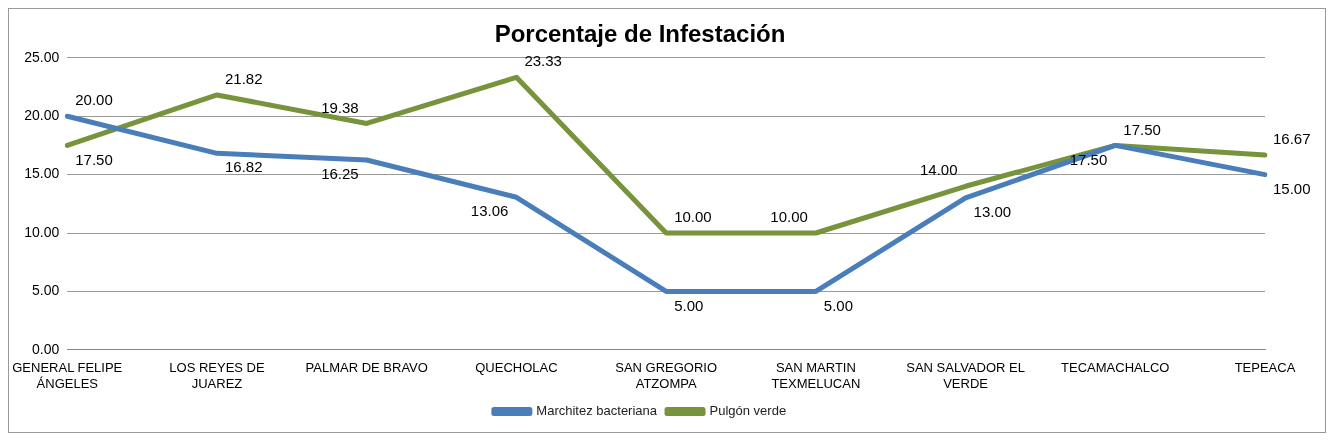 The height and width of the screenshot is (443, 1337). Describe the element at coordinates (217, 375) in the screenshot. I see `x-tick-label: LOS REYES DE JUAREZ` at that location.